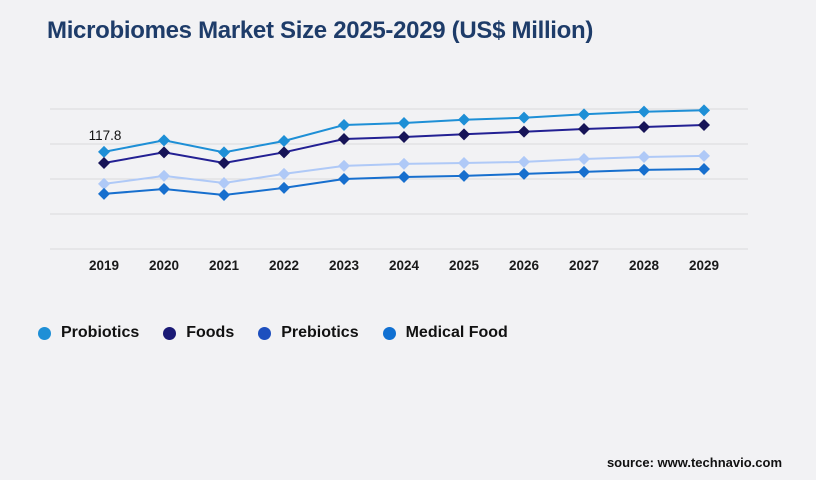  I want to click on x-axis-label: 2025, so click(464, 265).